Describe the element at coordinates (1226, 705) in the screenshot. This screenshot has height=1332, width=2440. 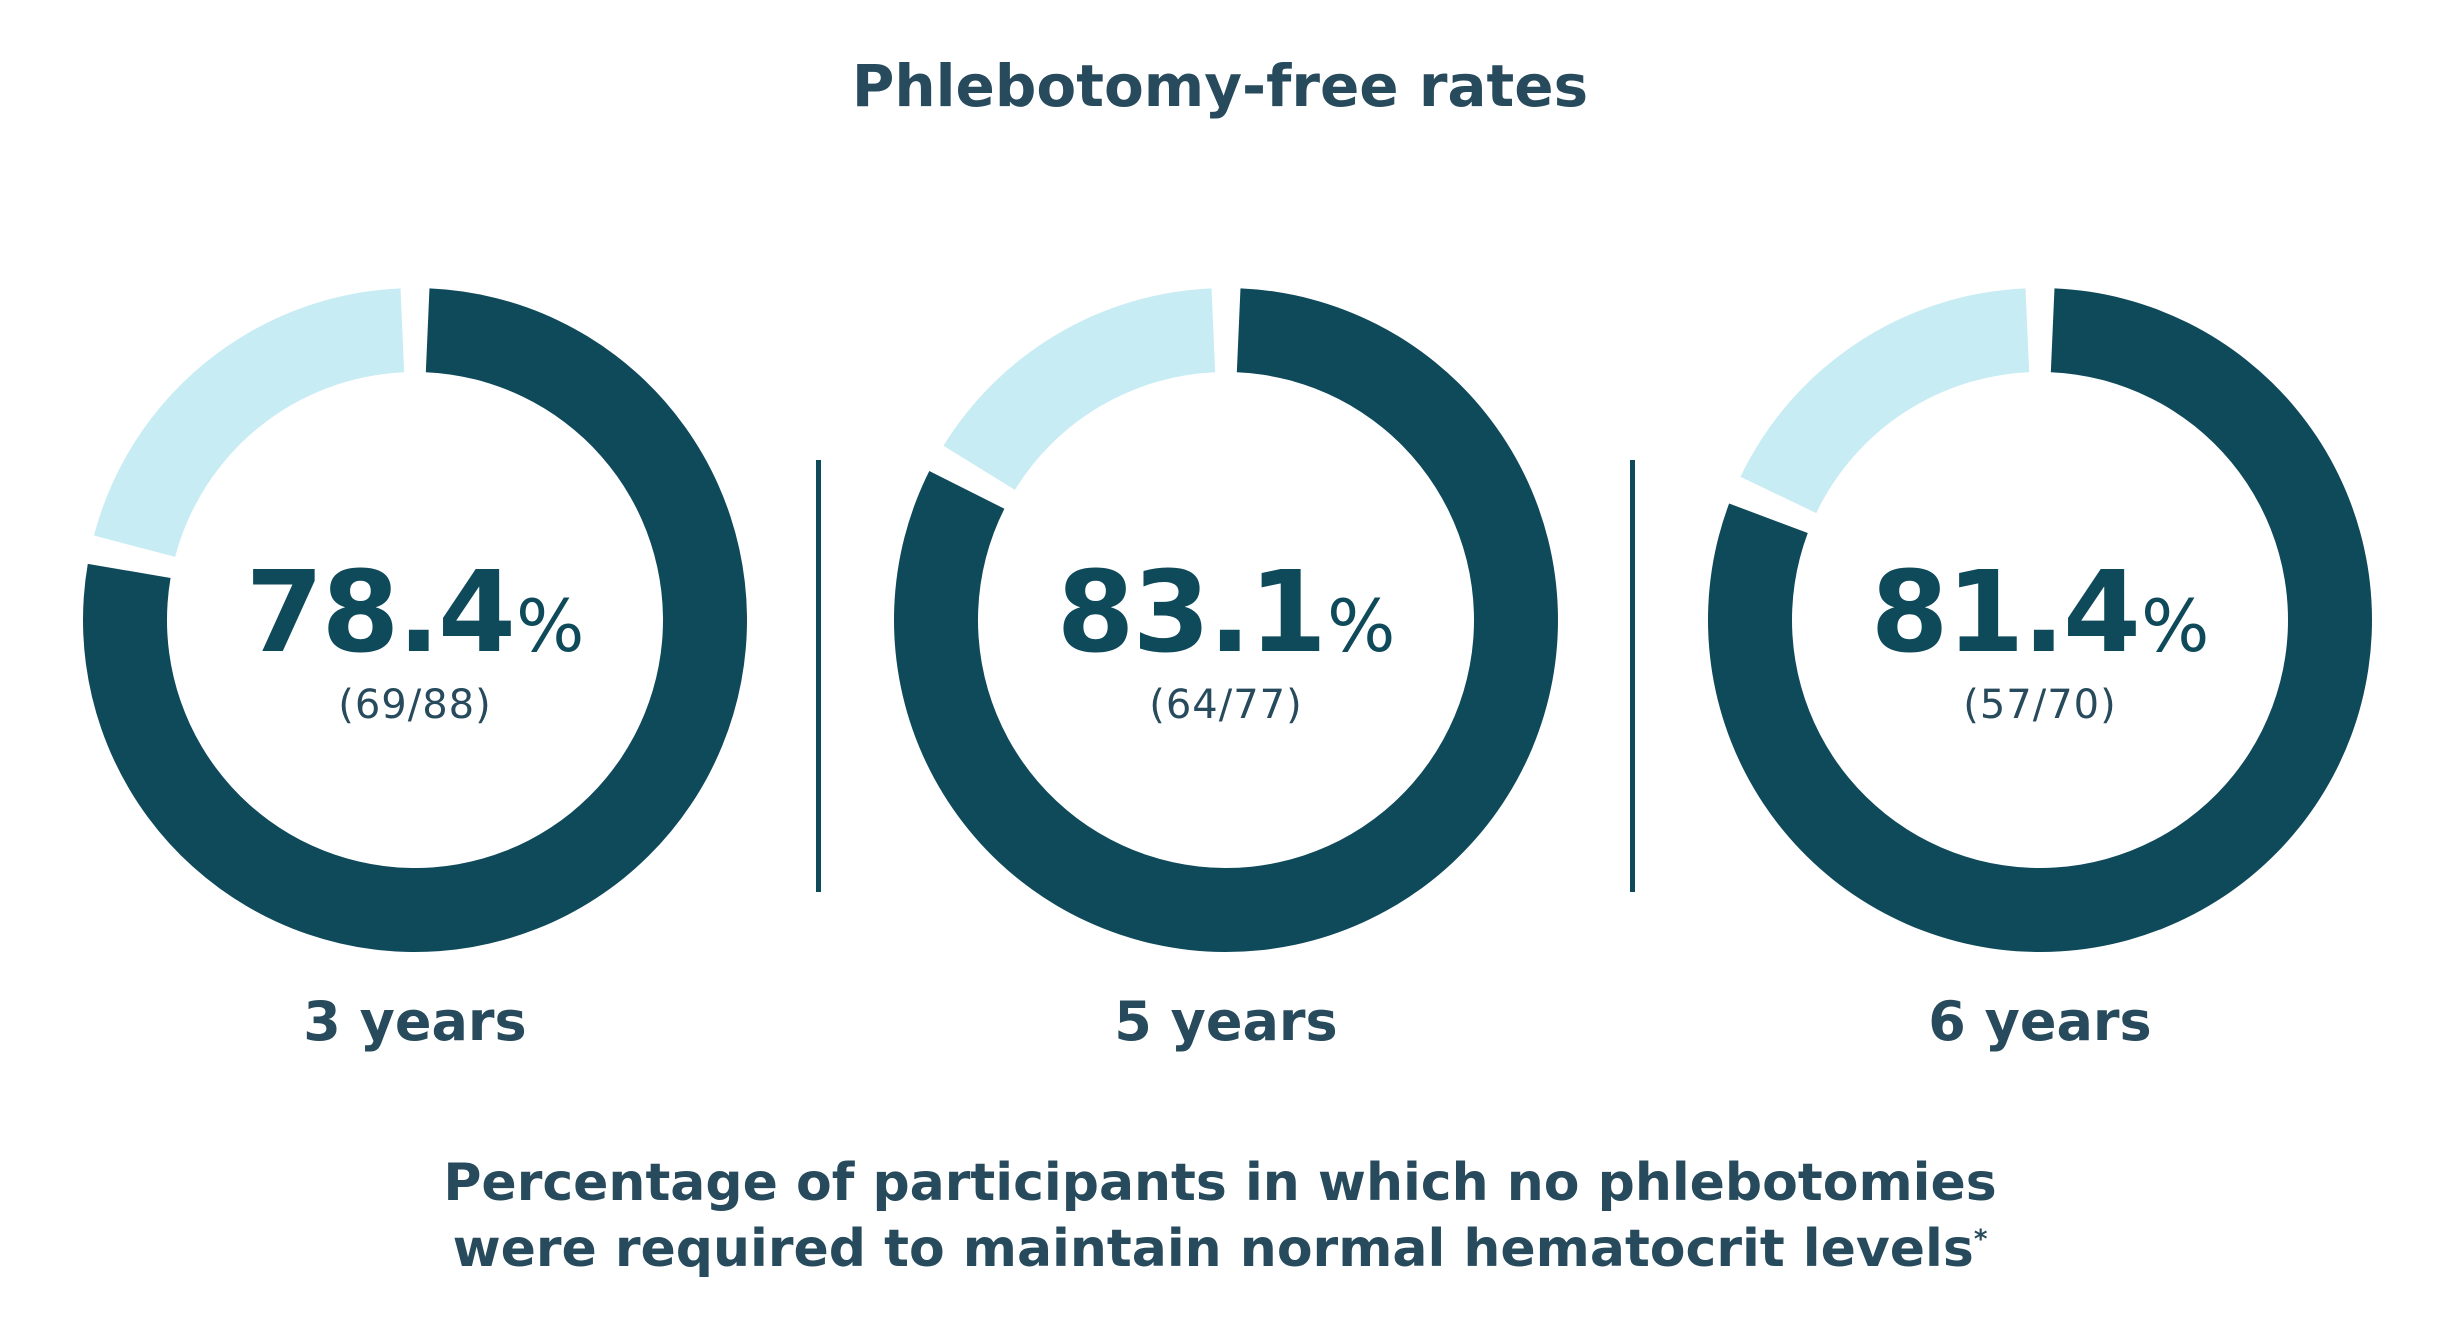
I see `participant-fraction: (64/77)` at that location.